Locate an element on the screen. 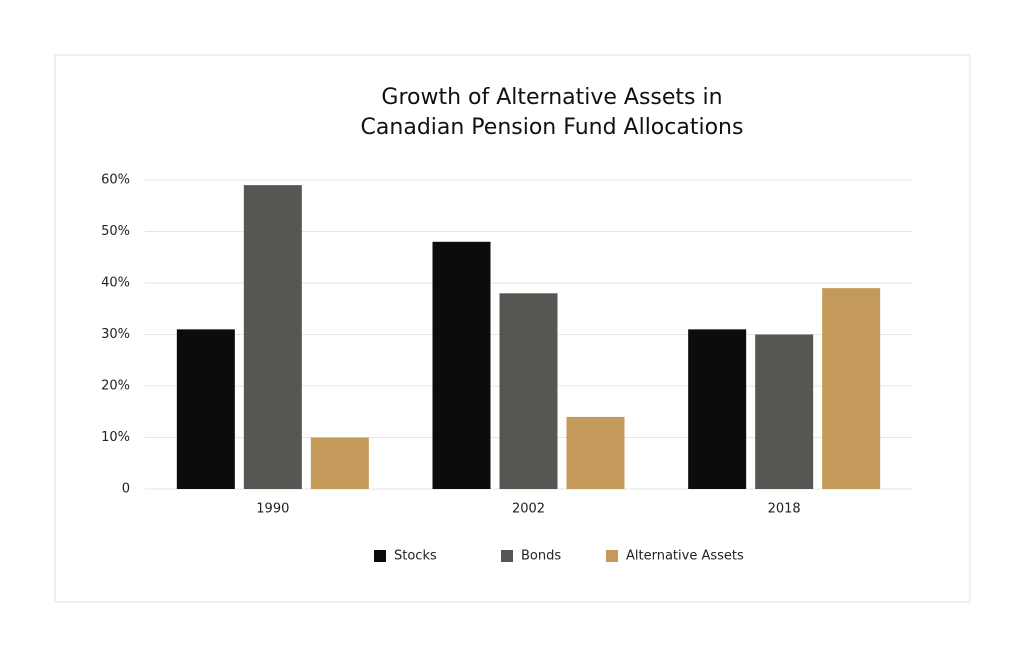 The width and height of the screenshot is (1024, 655). legend-label: Stocks is located at coordinates (415, 556).